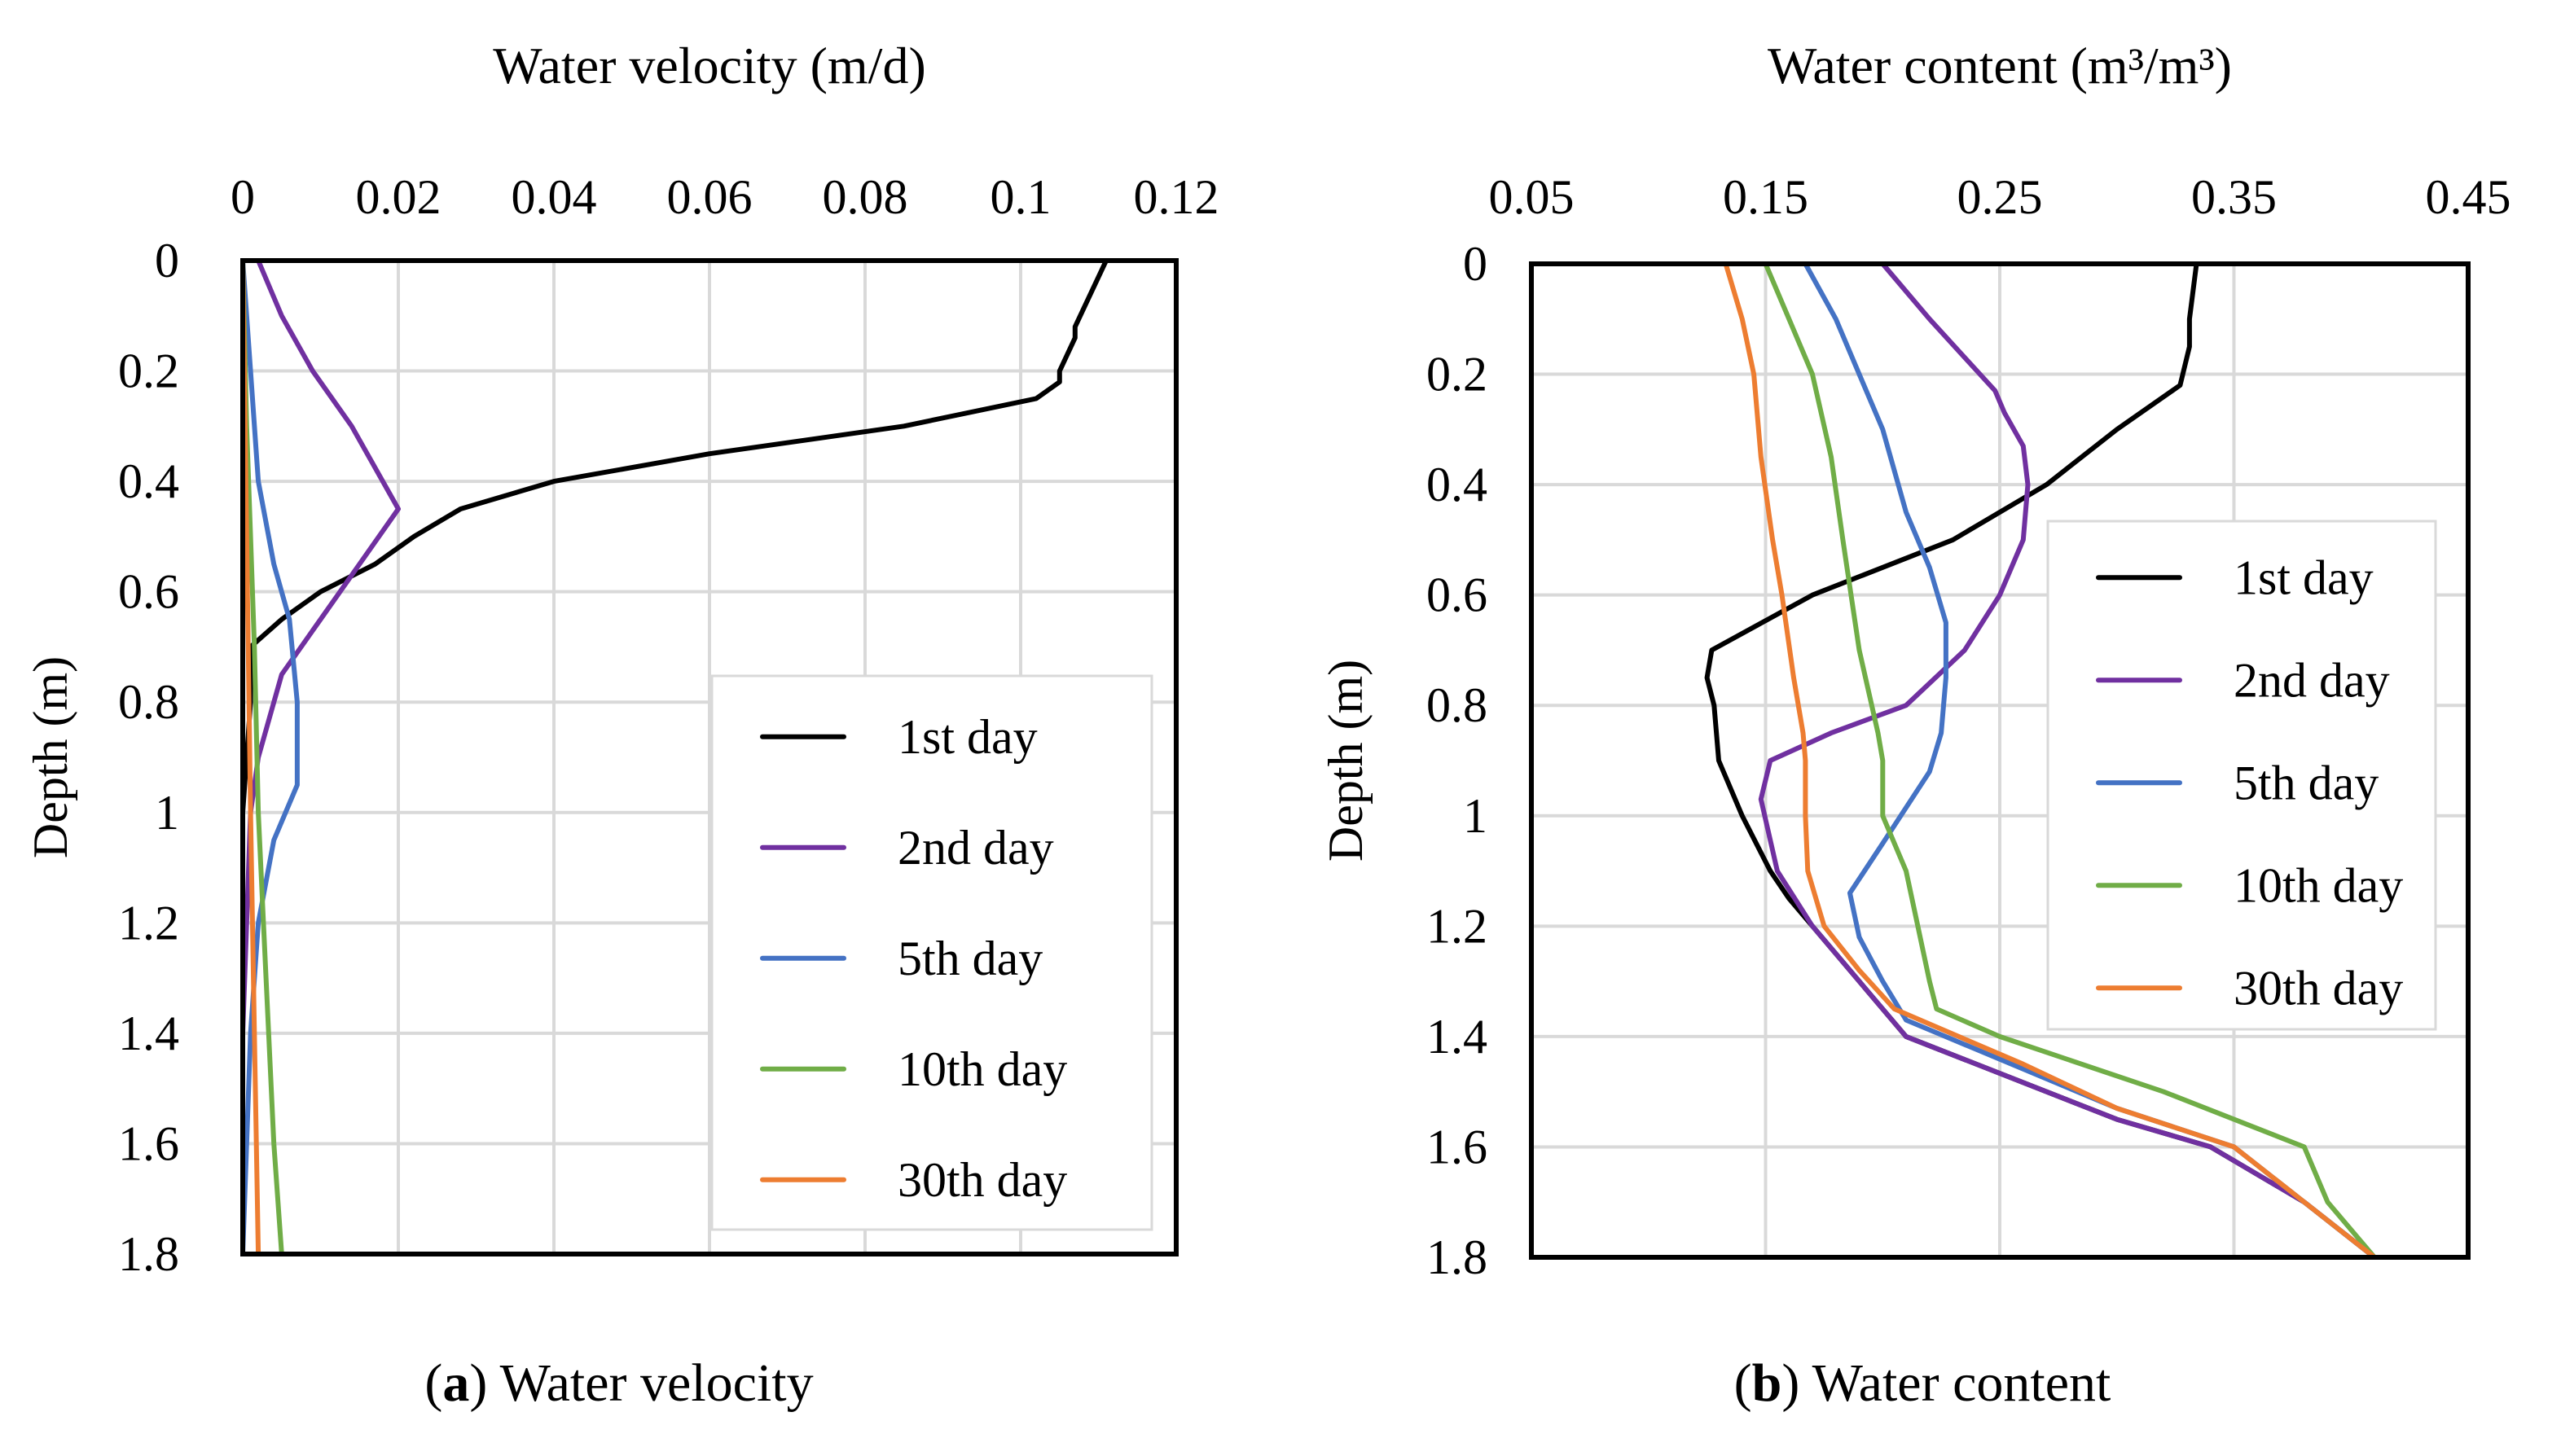  Describe the element at coordinates (1346, 761) in the screenshot. I see `content-y-axis-title: Depth (m)` at that location.